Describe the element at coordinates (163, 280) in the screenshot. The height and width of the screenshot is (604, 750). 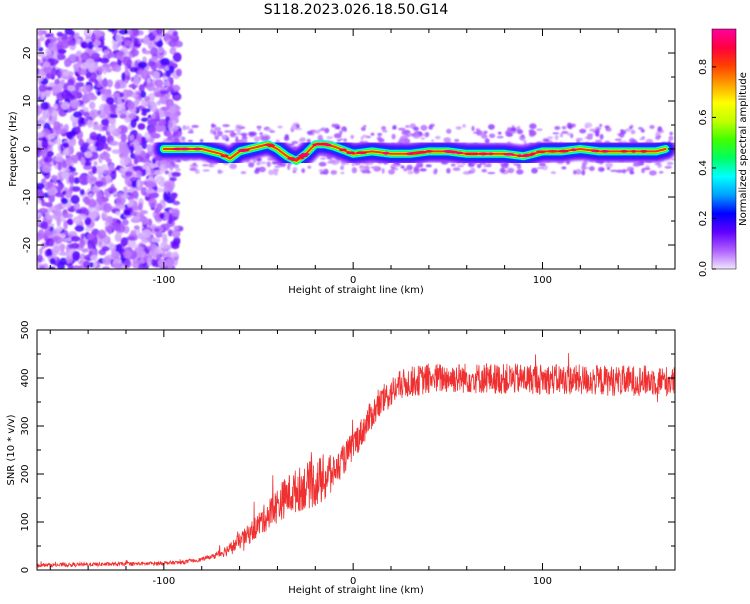
I see `x-tick-label: -100` at that location.